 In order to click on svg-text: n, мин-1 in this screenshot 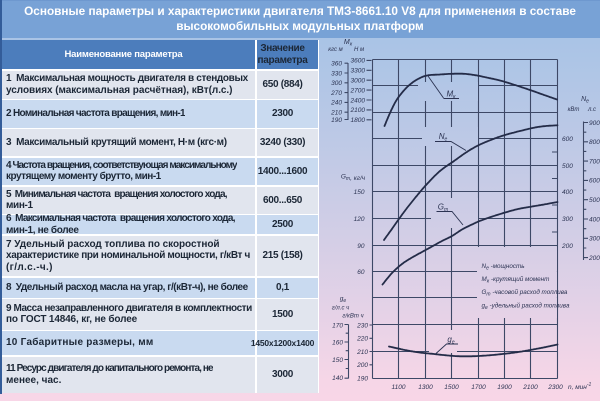, I will do `click(580, 386)`.